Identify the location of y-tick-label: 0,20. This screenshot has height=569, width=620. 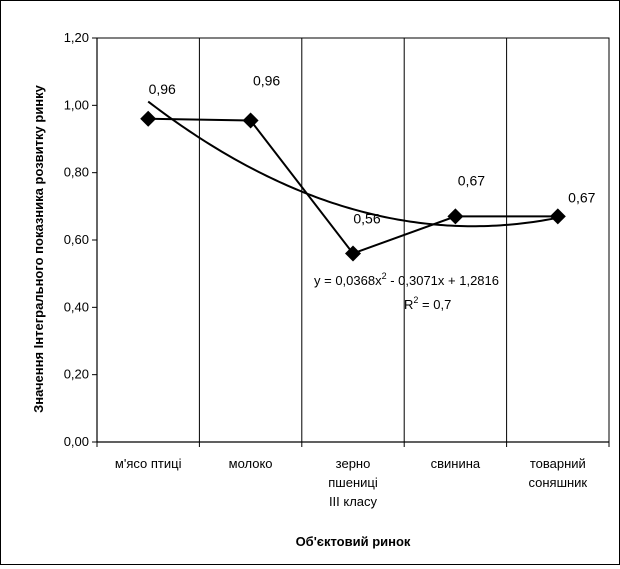
(76, 374).